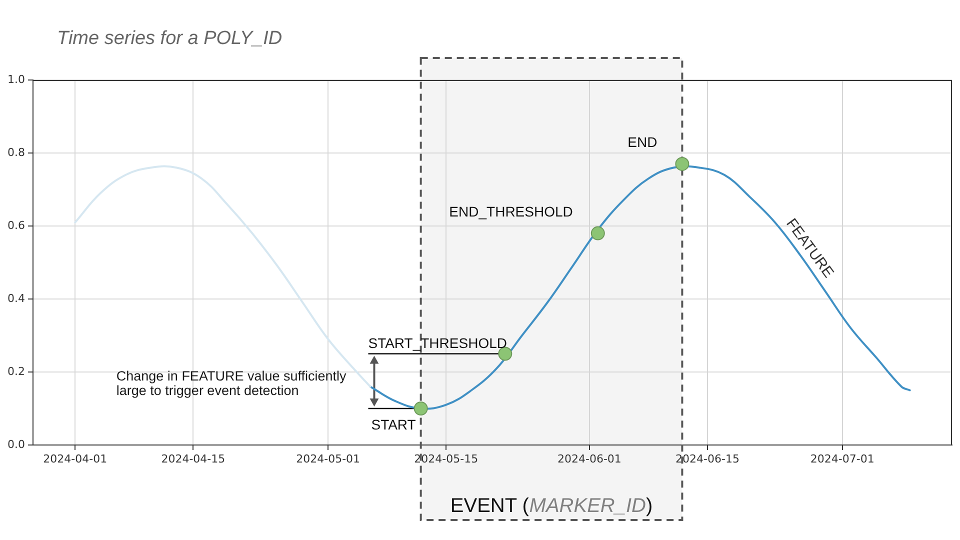 This screenshot has height=540, width=960. What do you see at coordinates (16, 79) in the screenshot?
I see `y-tick-label: 1.0` at bounding box center [16, 79].